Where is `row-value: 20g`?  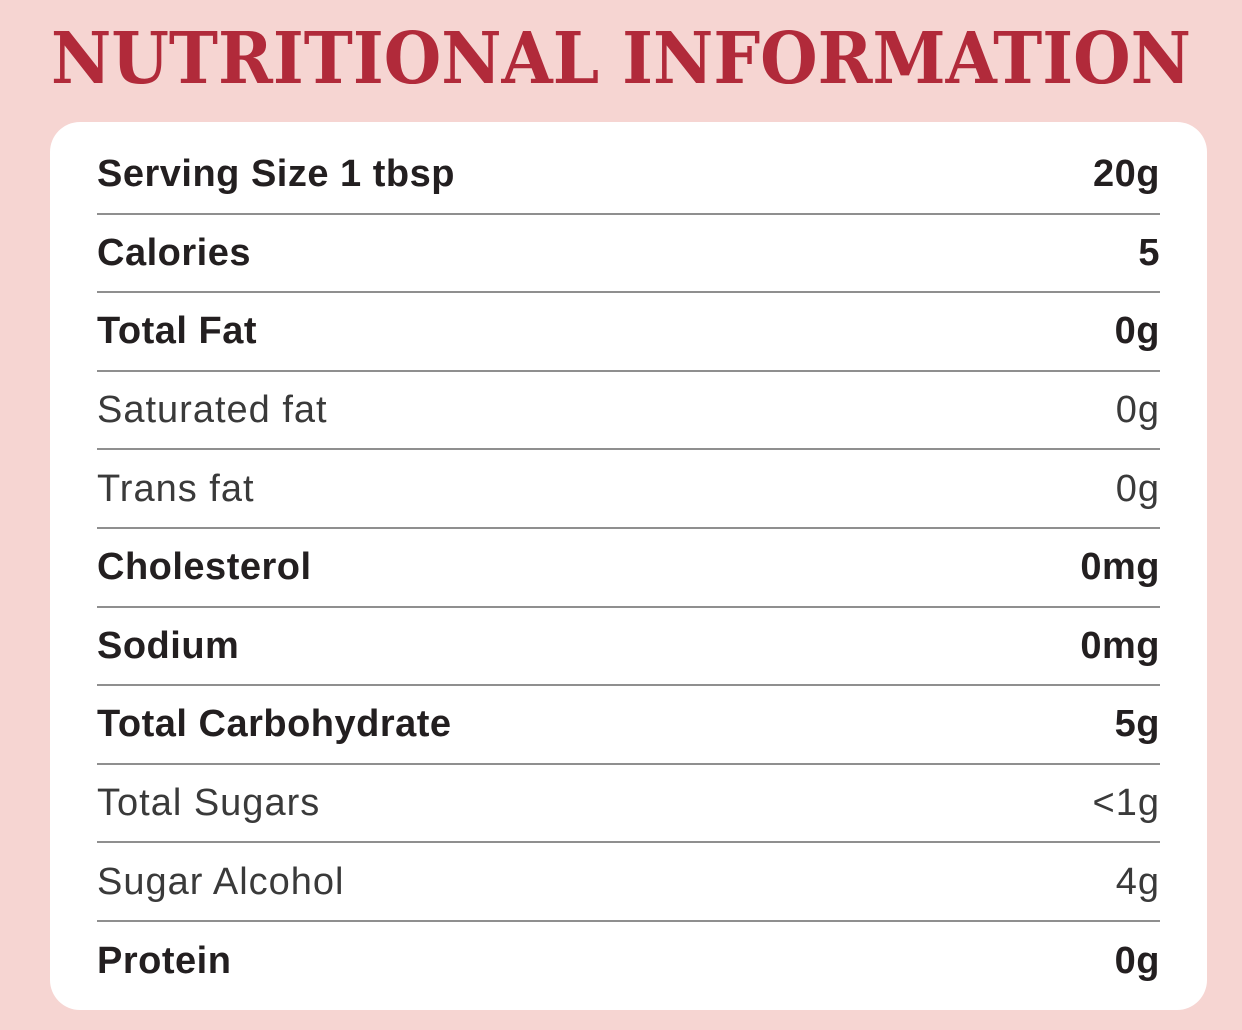 row-value: 20g is located at coordinates (1126, 174).